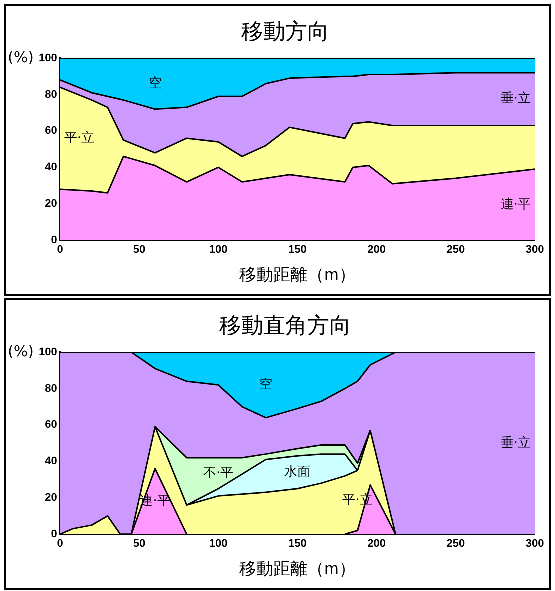 This screenshot has width=555, height=591. Describe the element at coordinates (286, 32) in the screenshot. I see `chart-title: 移動方向` at that location.